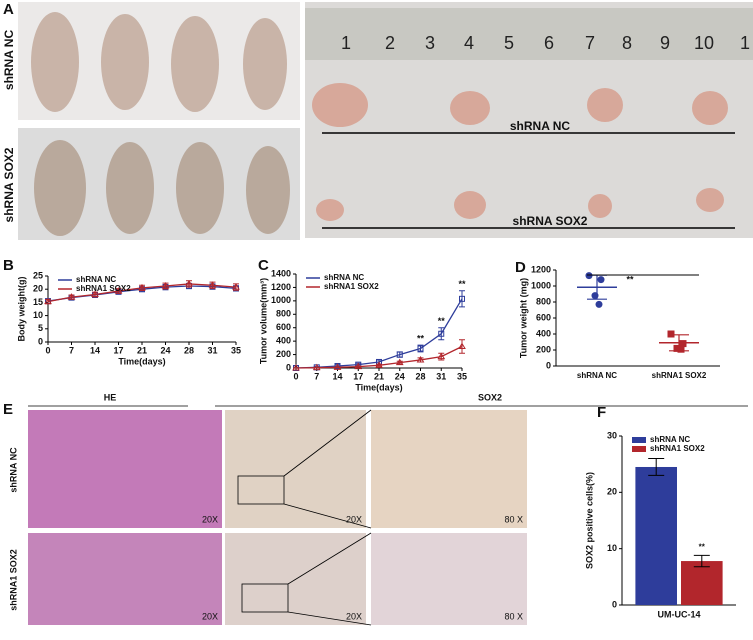 This screenshot has height=640, width=753. What do you see at coordinates (529, 34) in the screenshot?
I see `ruler` at bounding box center [529, 34].